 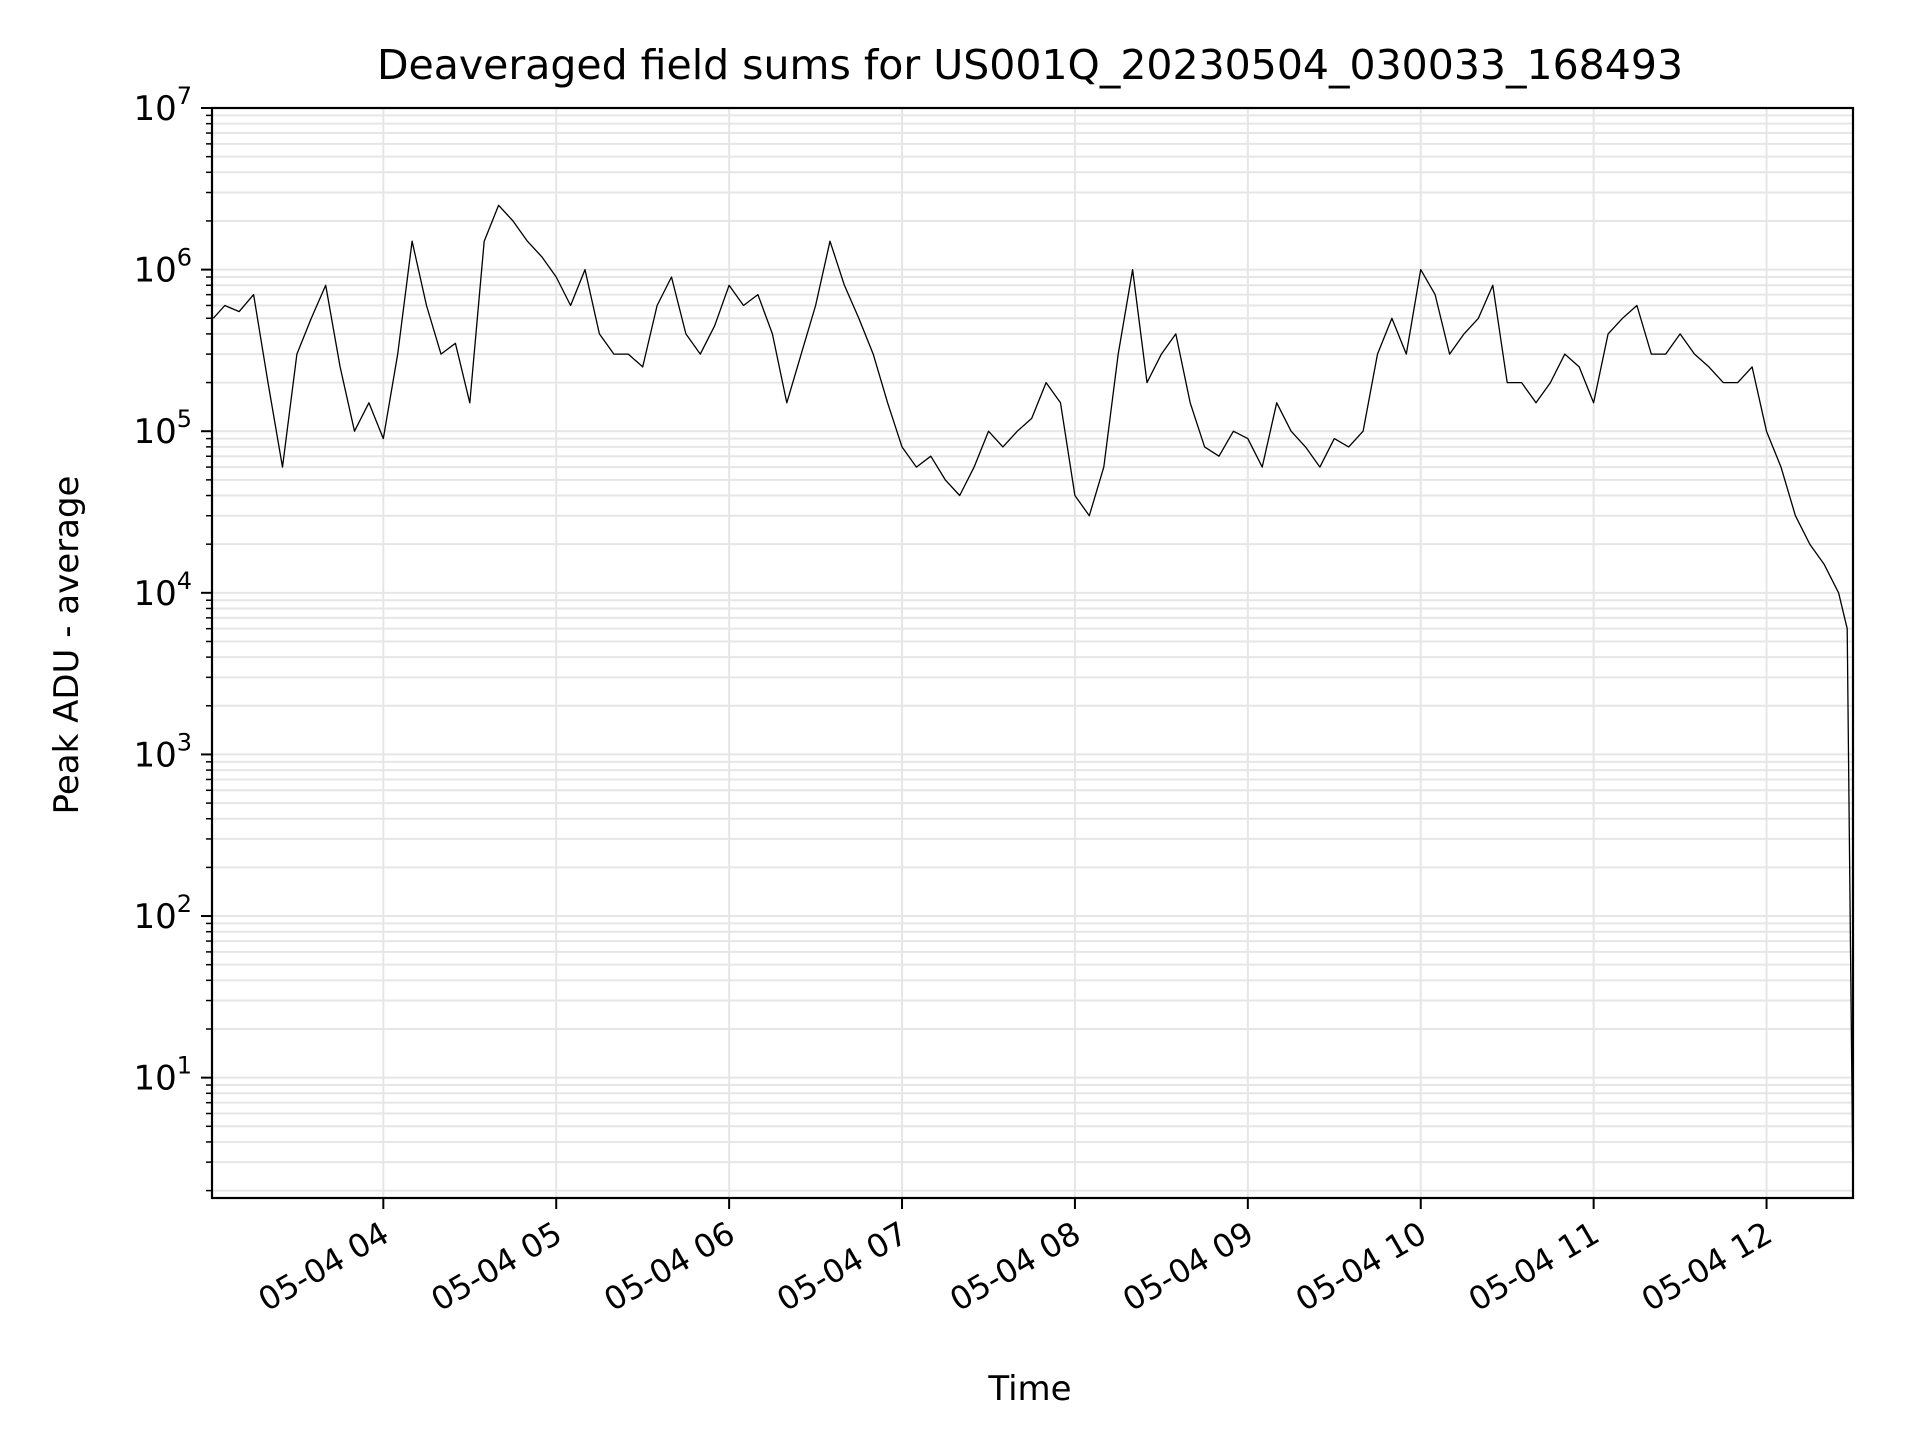 I want to click on y-tick-exponent: 4, so click(x=184, y=581).